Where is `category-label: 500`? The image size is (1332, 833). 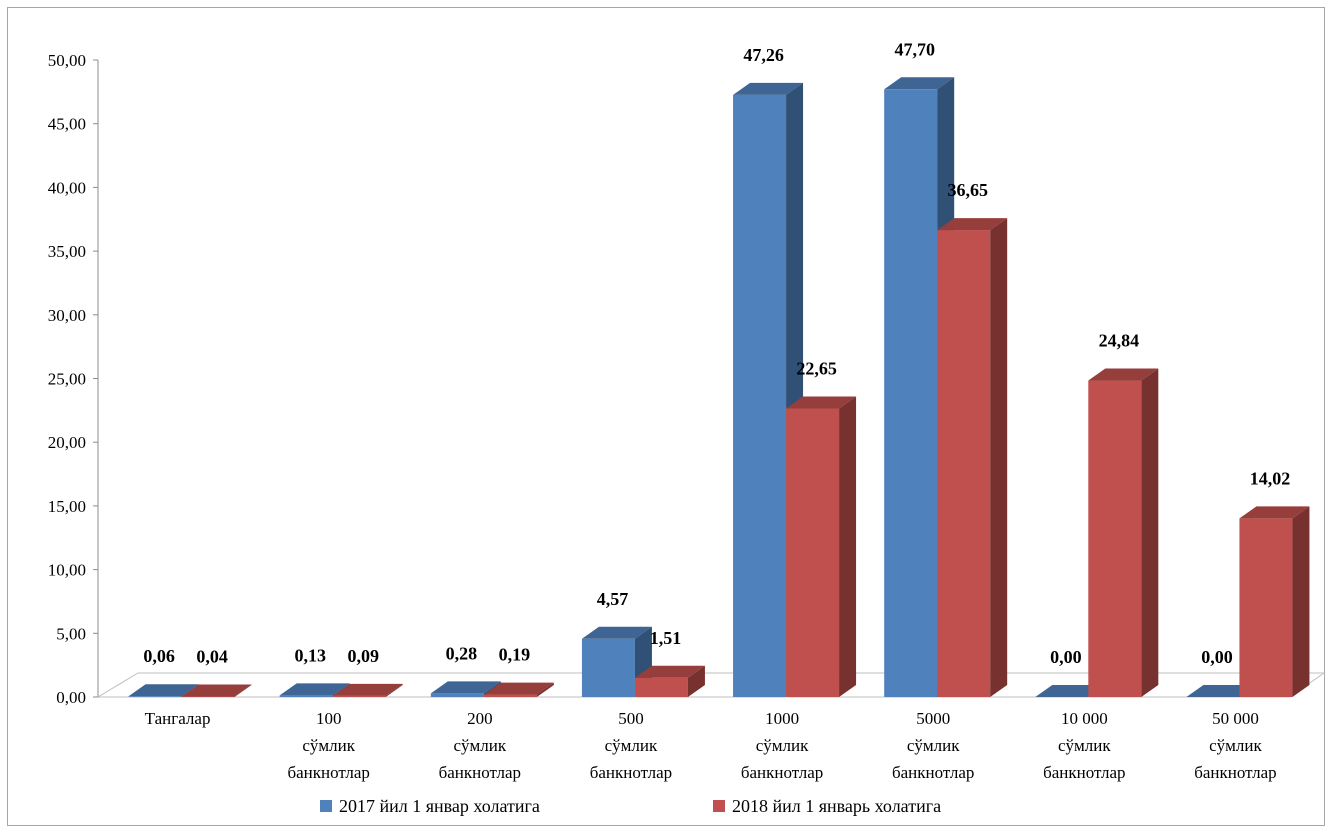 category-label: 500 is located at coordinates (631, 718).